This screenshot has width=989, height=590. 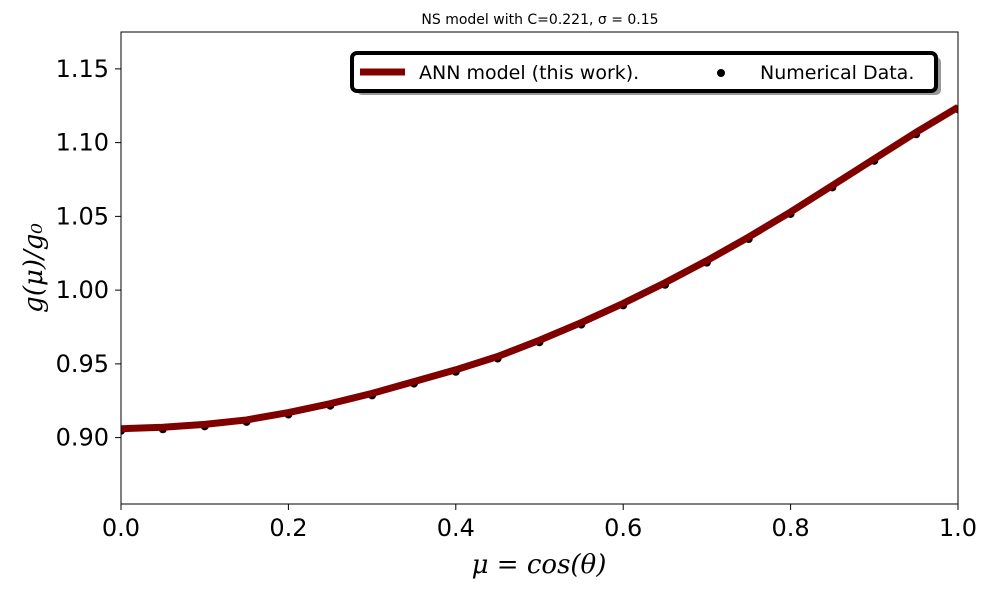 What do you see at coordinates (529, 73) in the screenshot?
I see `legend-label-ann: ANN model (this work).` at bounding box center [529, 73].